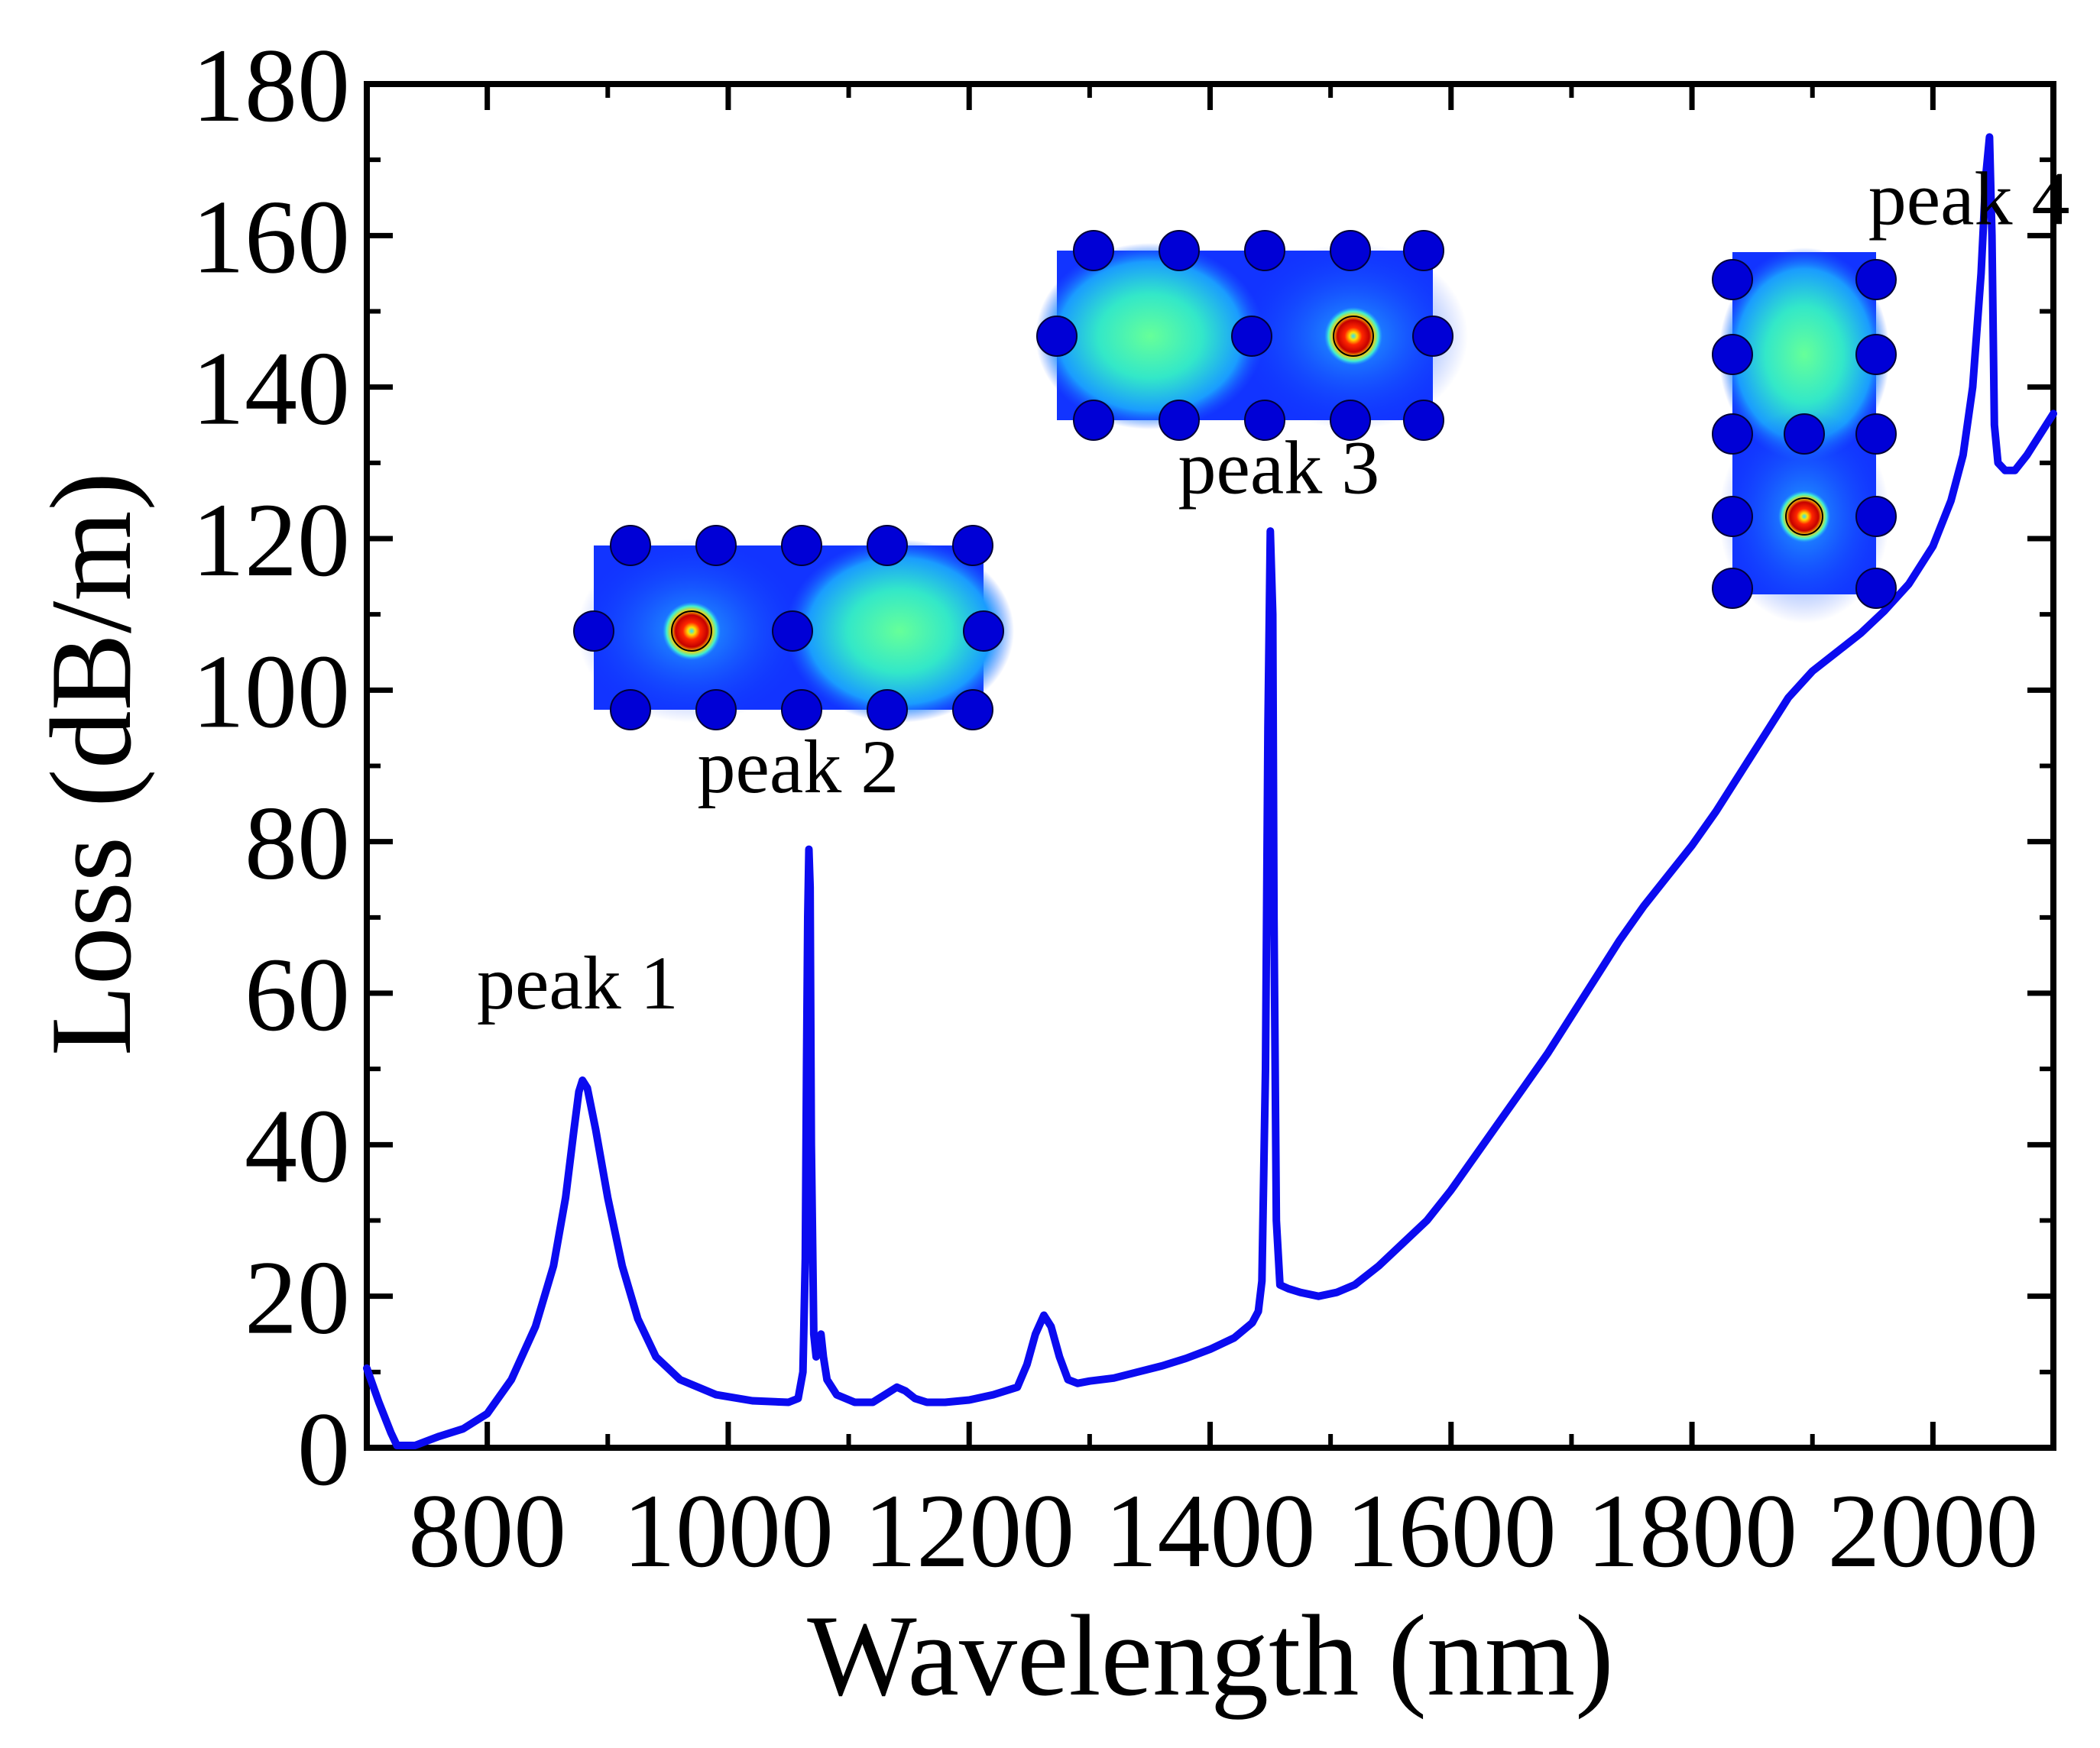  I want to click on y-tick-label-100: 100, so click(271, 691).